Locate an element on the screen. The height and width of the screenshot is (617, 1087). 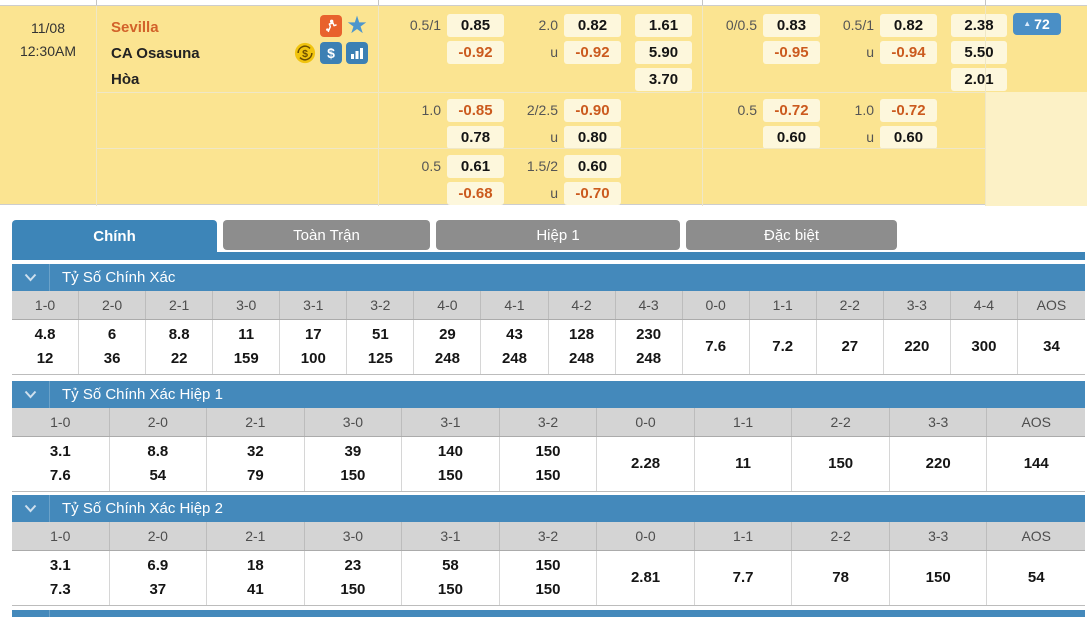
score-odds-cell: 8.8 54 is located at coordinates (159, 464).